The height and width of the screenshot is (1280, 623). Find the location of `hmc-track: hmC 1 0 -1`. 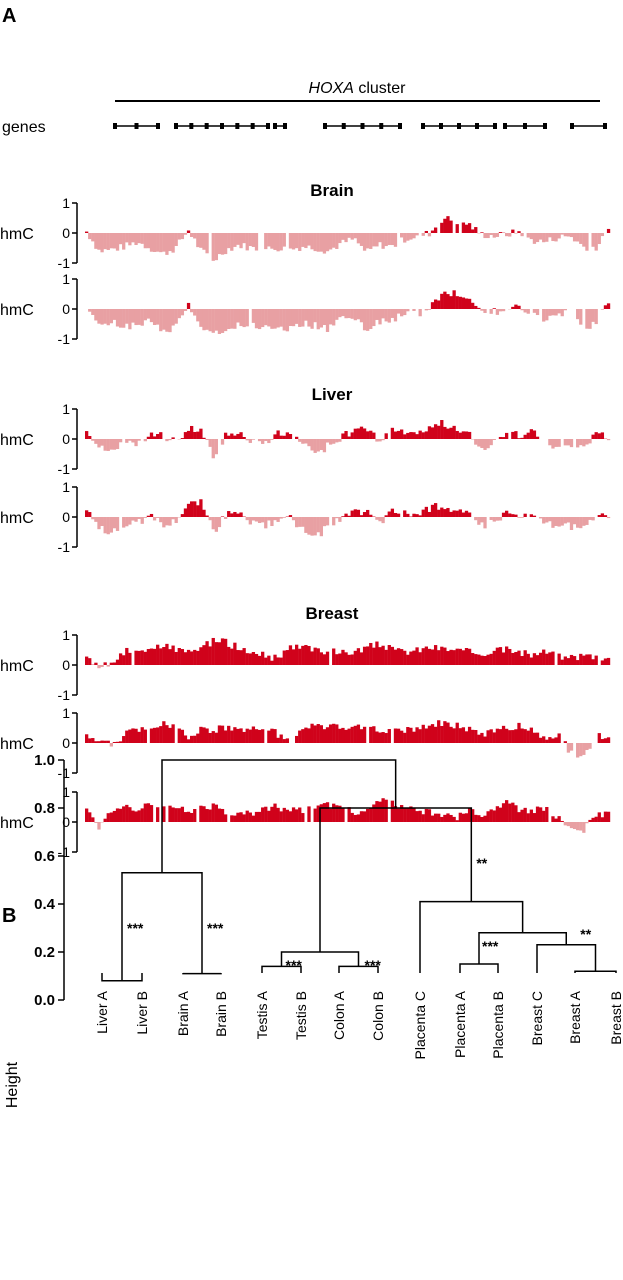

hmc-track: hmC 1 0 -1 is located at coordinates (305, 309).